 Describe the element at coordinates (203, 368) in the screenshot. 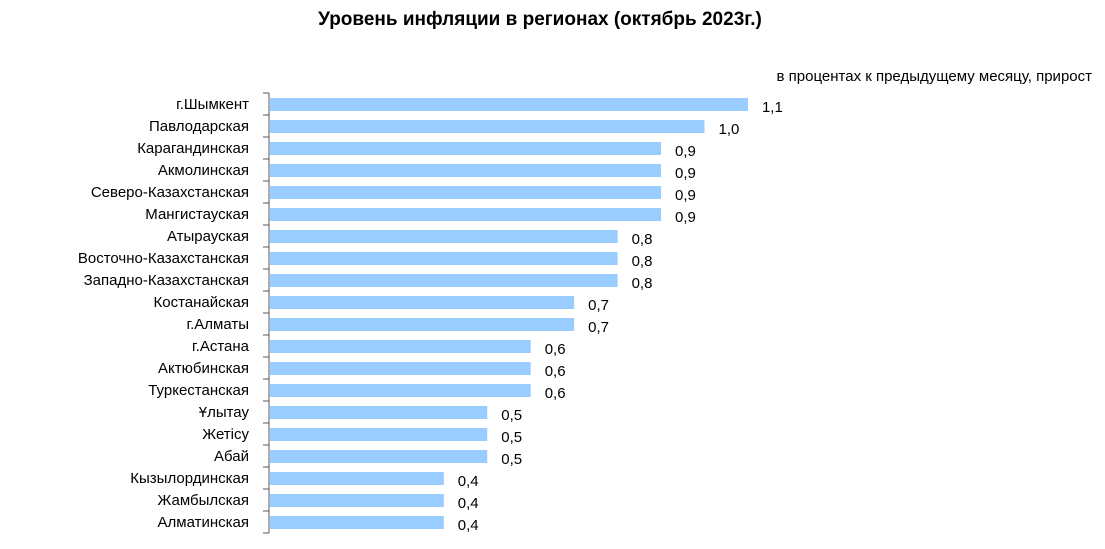

I see `category-label: Актюбинская` at that location.